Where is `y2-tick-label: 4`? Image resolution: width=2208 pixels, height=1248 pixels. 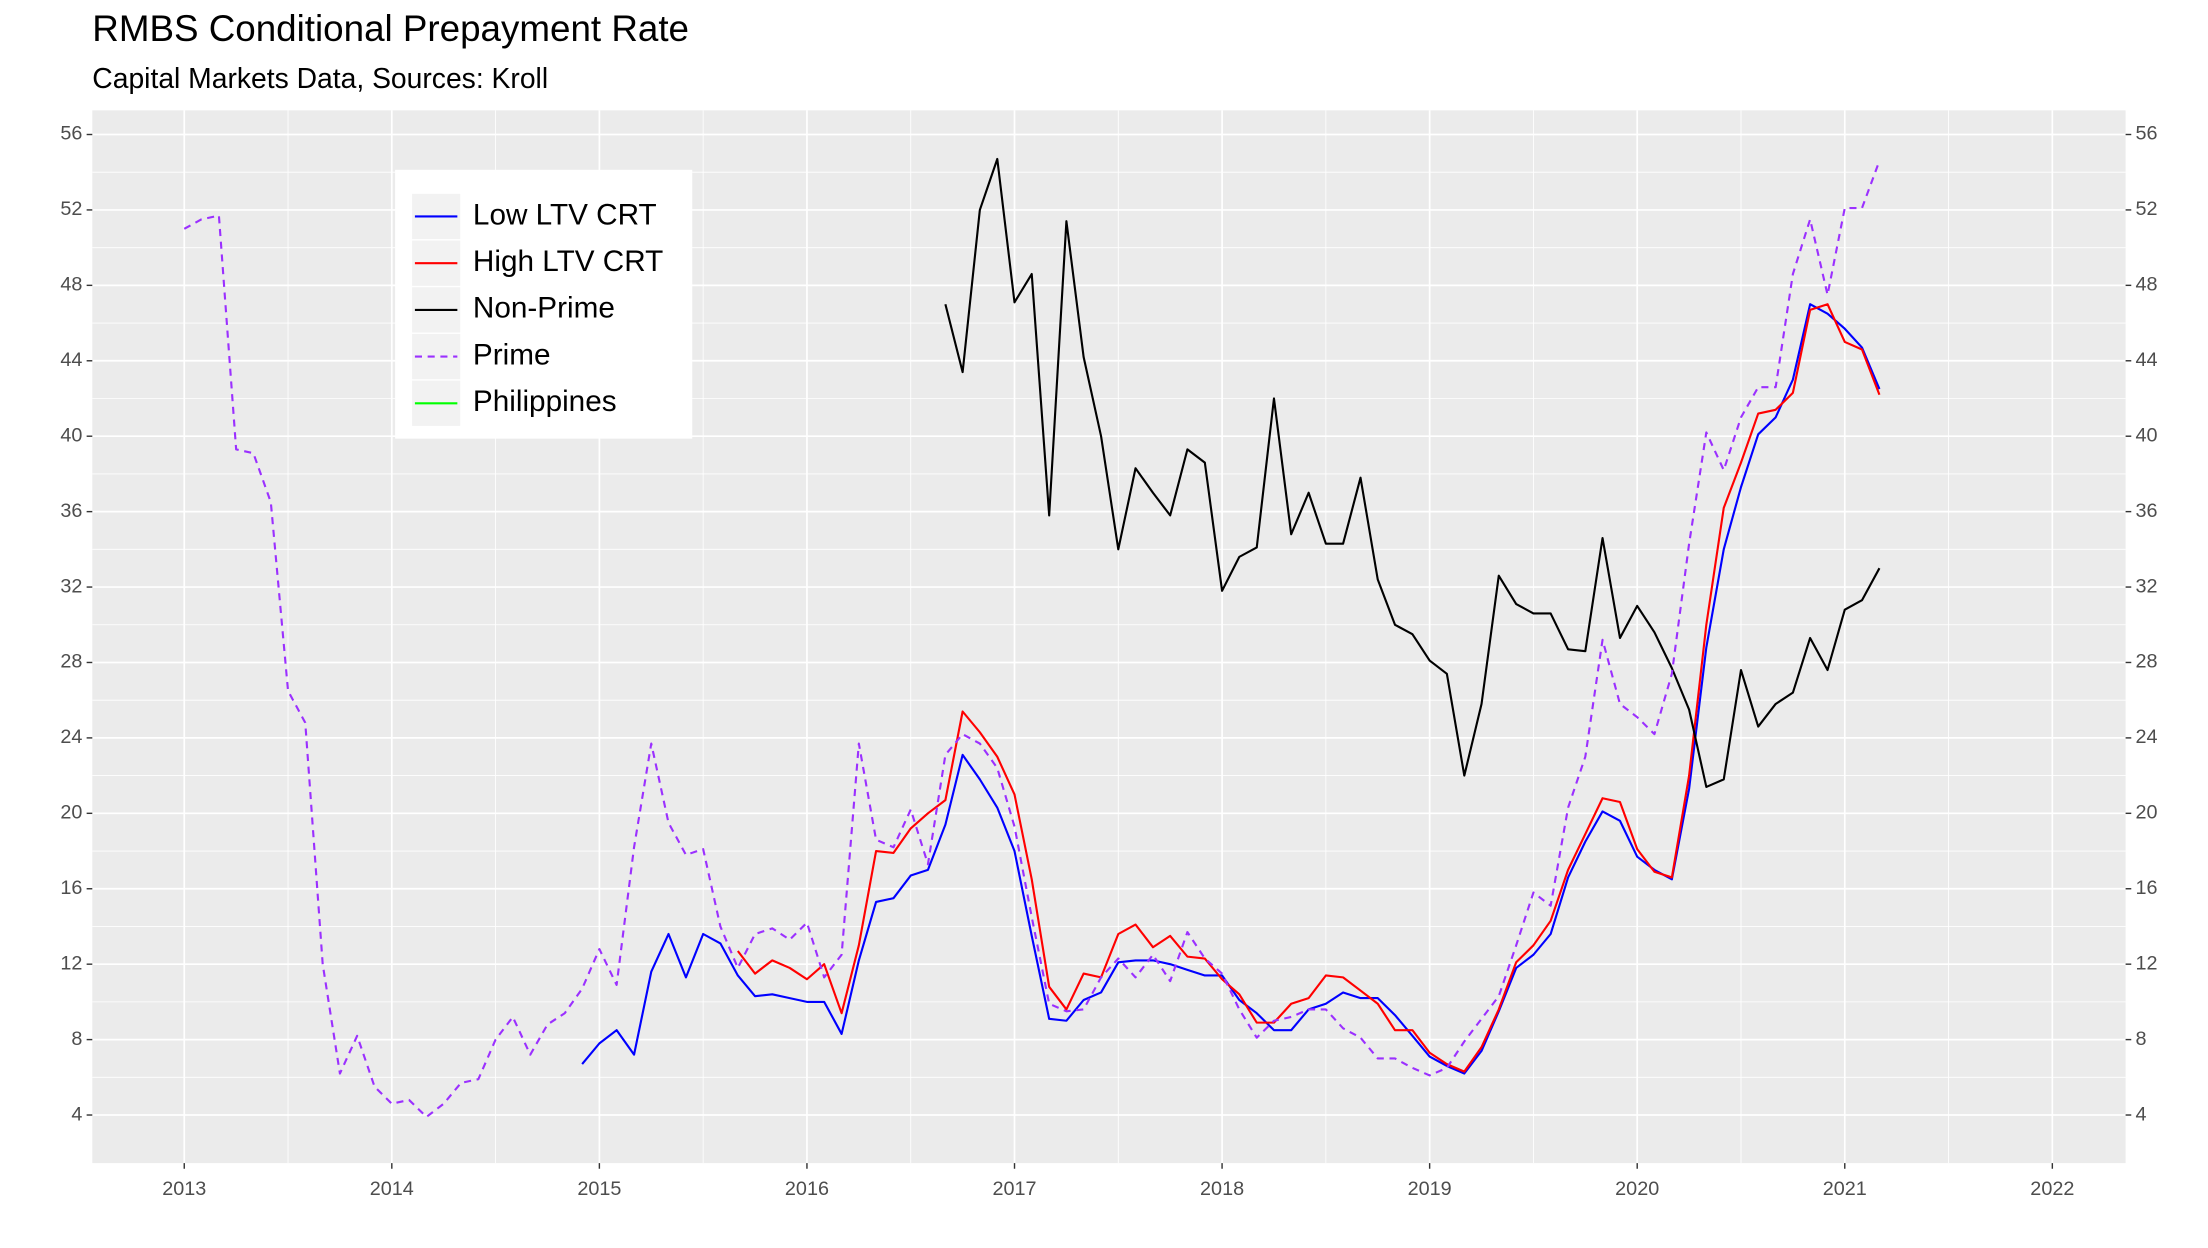
y2-tick-label: 4 is located at coordinates (2141, 1114).